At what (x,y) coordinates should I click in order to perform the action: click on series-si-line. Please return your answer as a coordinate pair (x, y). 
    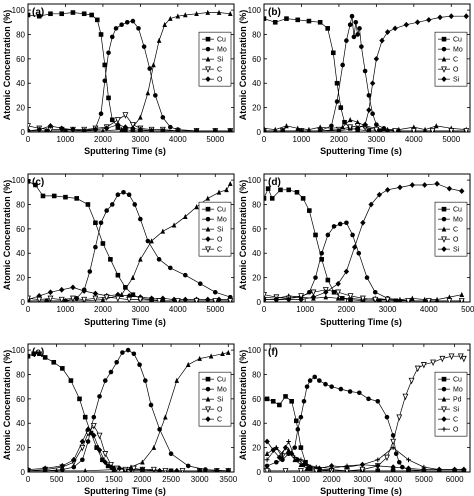
    Looking at the image, I should click on (363, 241).